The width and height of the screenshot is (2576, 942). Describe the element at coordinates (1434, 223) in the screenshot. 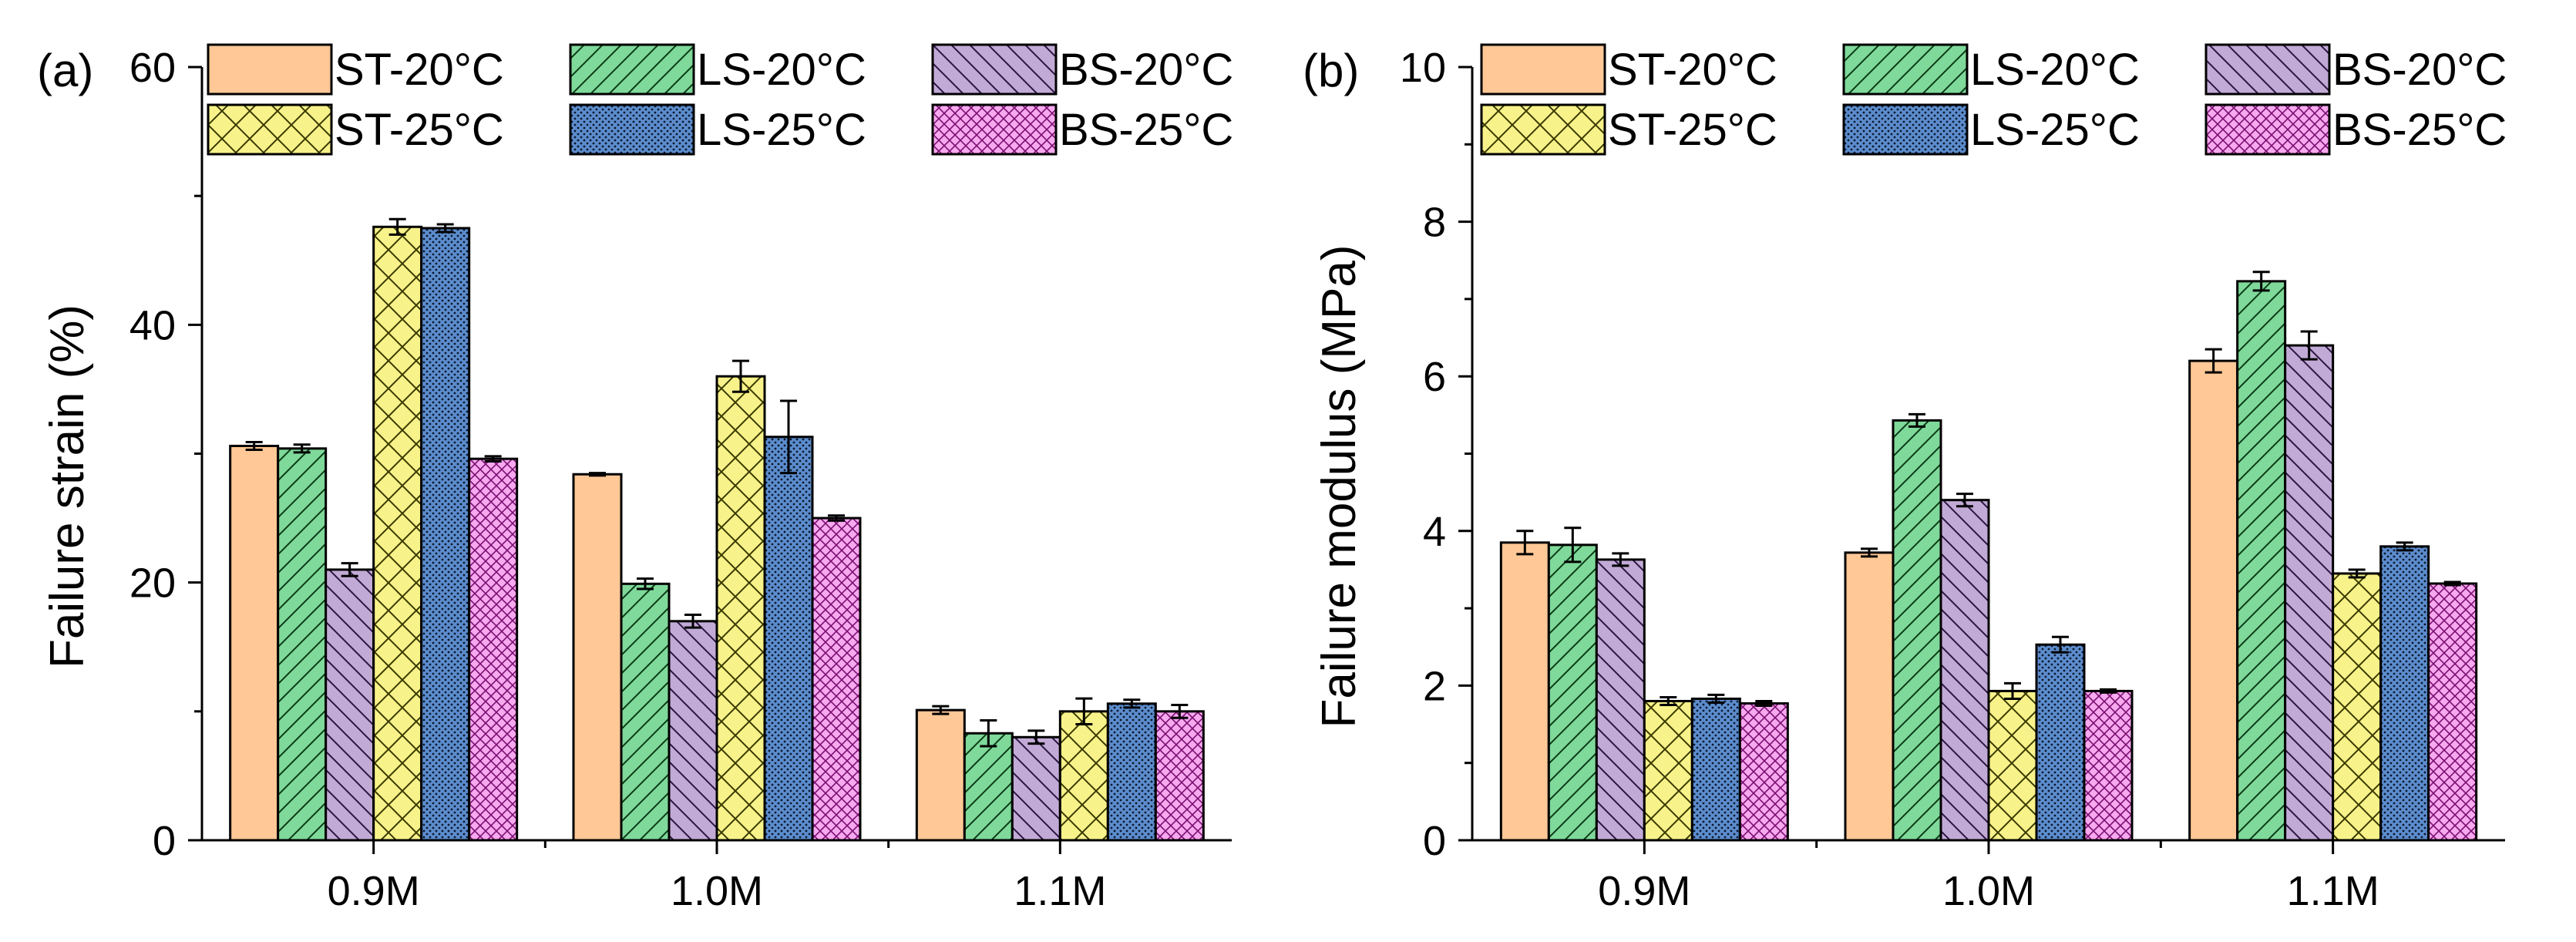

I see `y-tick-label-b: 8` at that location.